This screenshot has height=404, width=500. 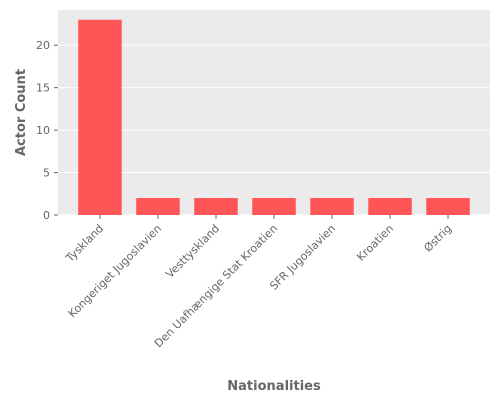 I want to click on y-tick-label: 0, so click(x=46, y=215).